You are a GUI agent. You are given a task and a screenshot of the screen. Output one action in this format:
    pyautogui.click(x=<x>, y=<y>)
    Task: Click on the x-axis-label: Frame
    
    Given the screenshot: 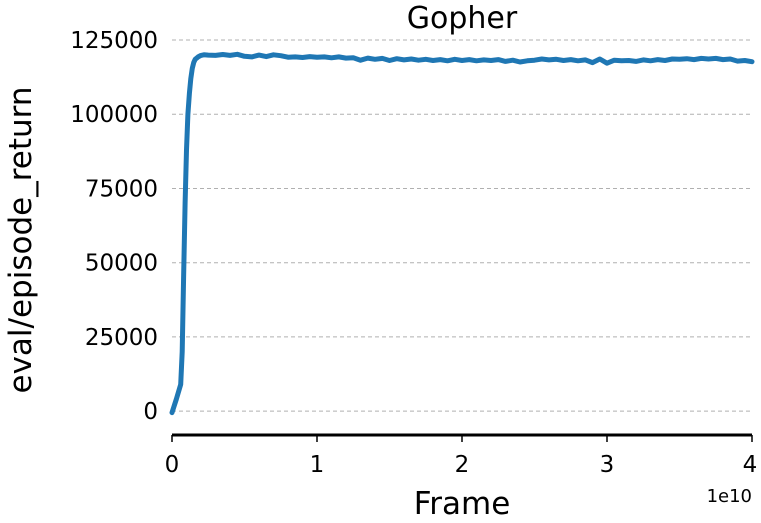 What is the action you would take?
    pyautogui.click(x=462, y=504)
    